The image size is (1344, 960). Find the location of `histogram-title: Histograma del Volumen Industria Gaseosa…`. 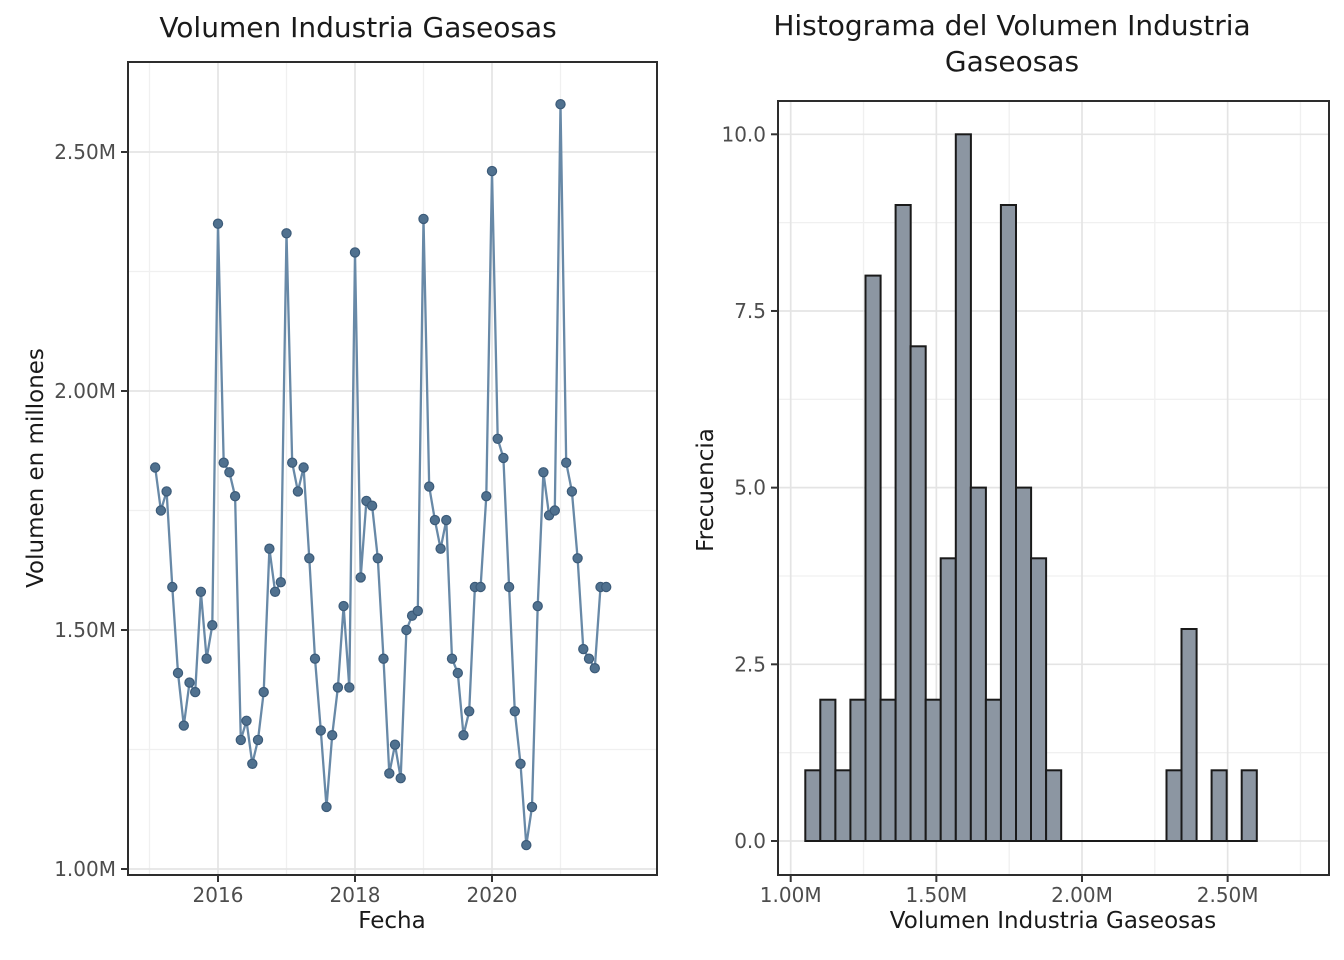

histogram-title: Histograma del Volumen Industria Gaseosa… is located at coordinates (1012, 43).